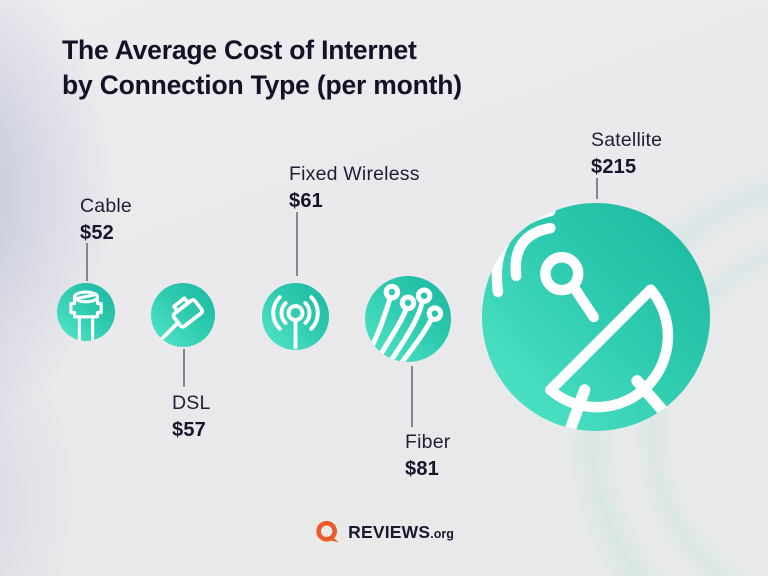 The width and height of the screenshot is (768, 576). I want to click on price-label: $61, so click(306, 201).